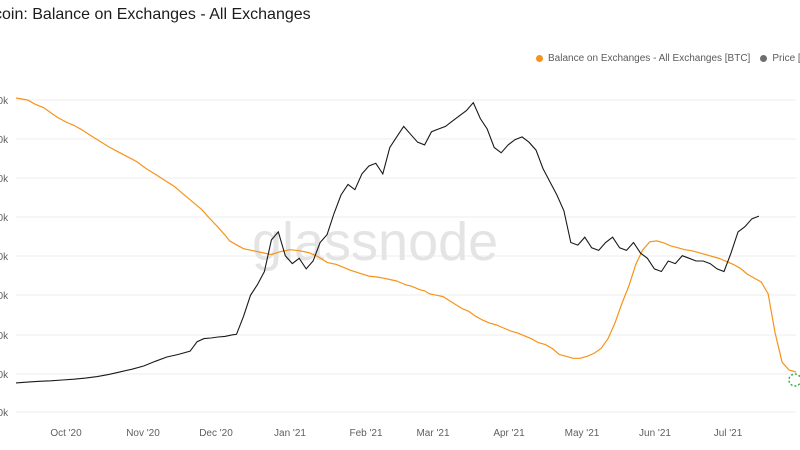  Describe the element at coordinates (375, 242) in the screenshot. I see `watermark: glassnode` at that location.